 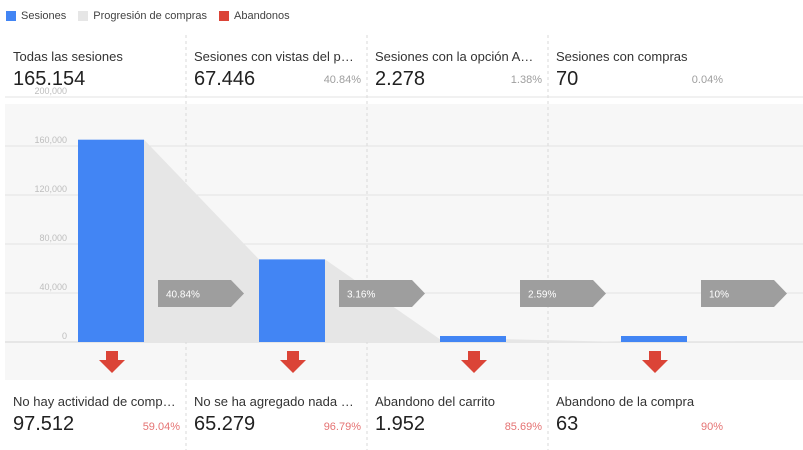 What do you see at coordinates (526, 80) in the screenshot?
I see `stage-percent: 1.38%` at bounding box center [526, 80].